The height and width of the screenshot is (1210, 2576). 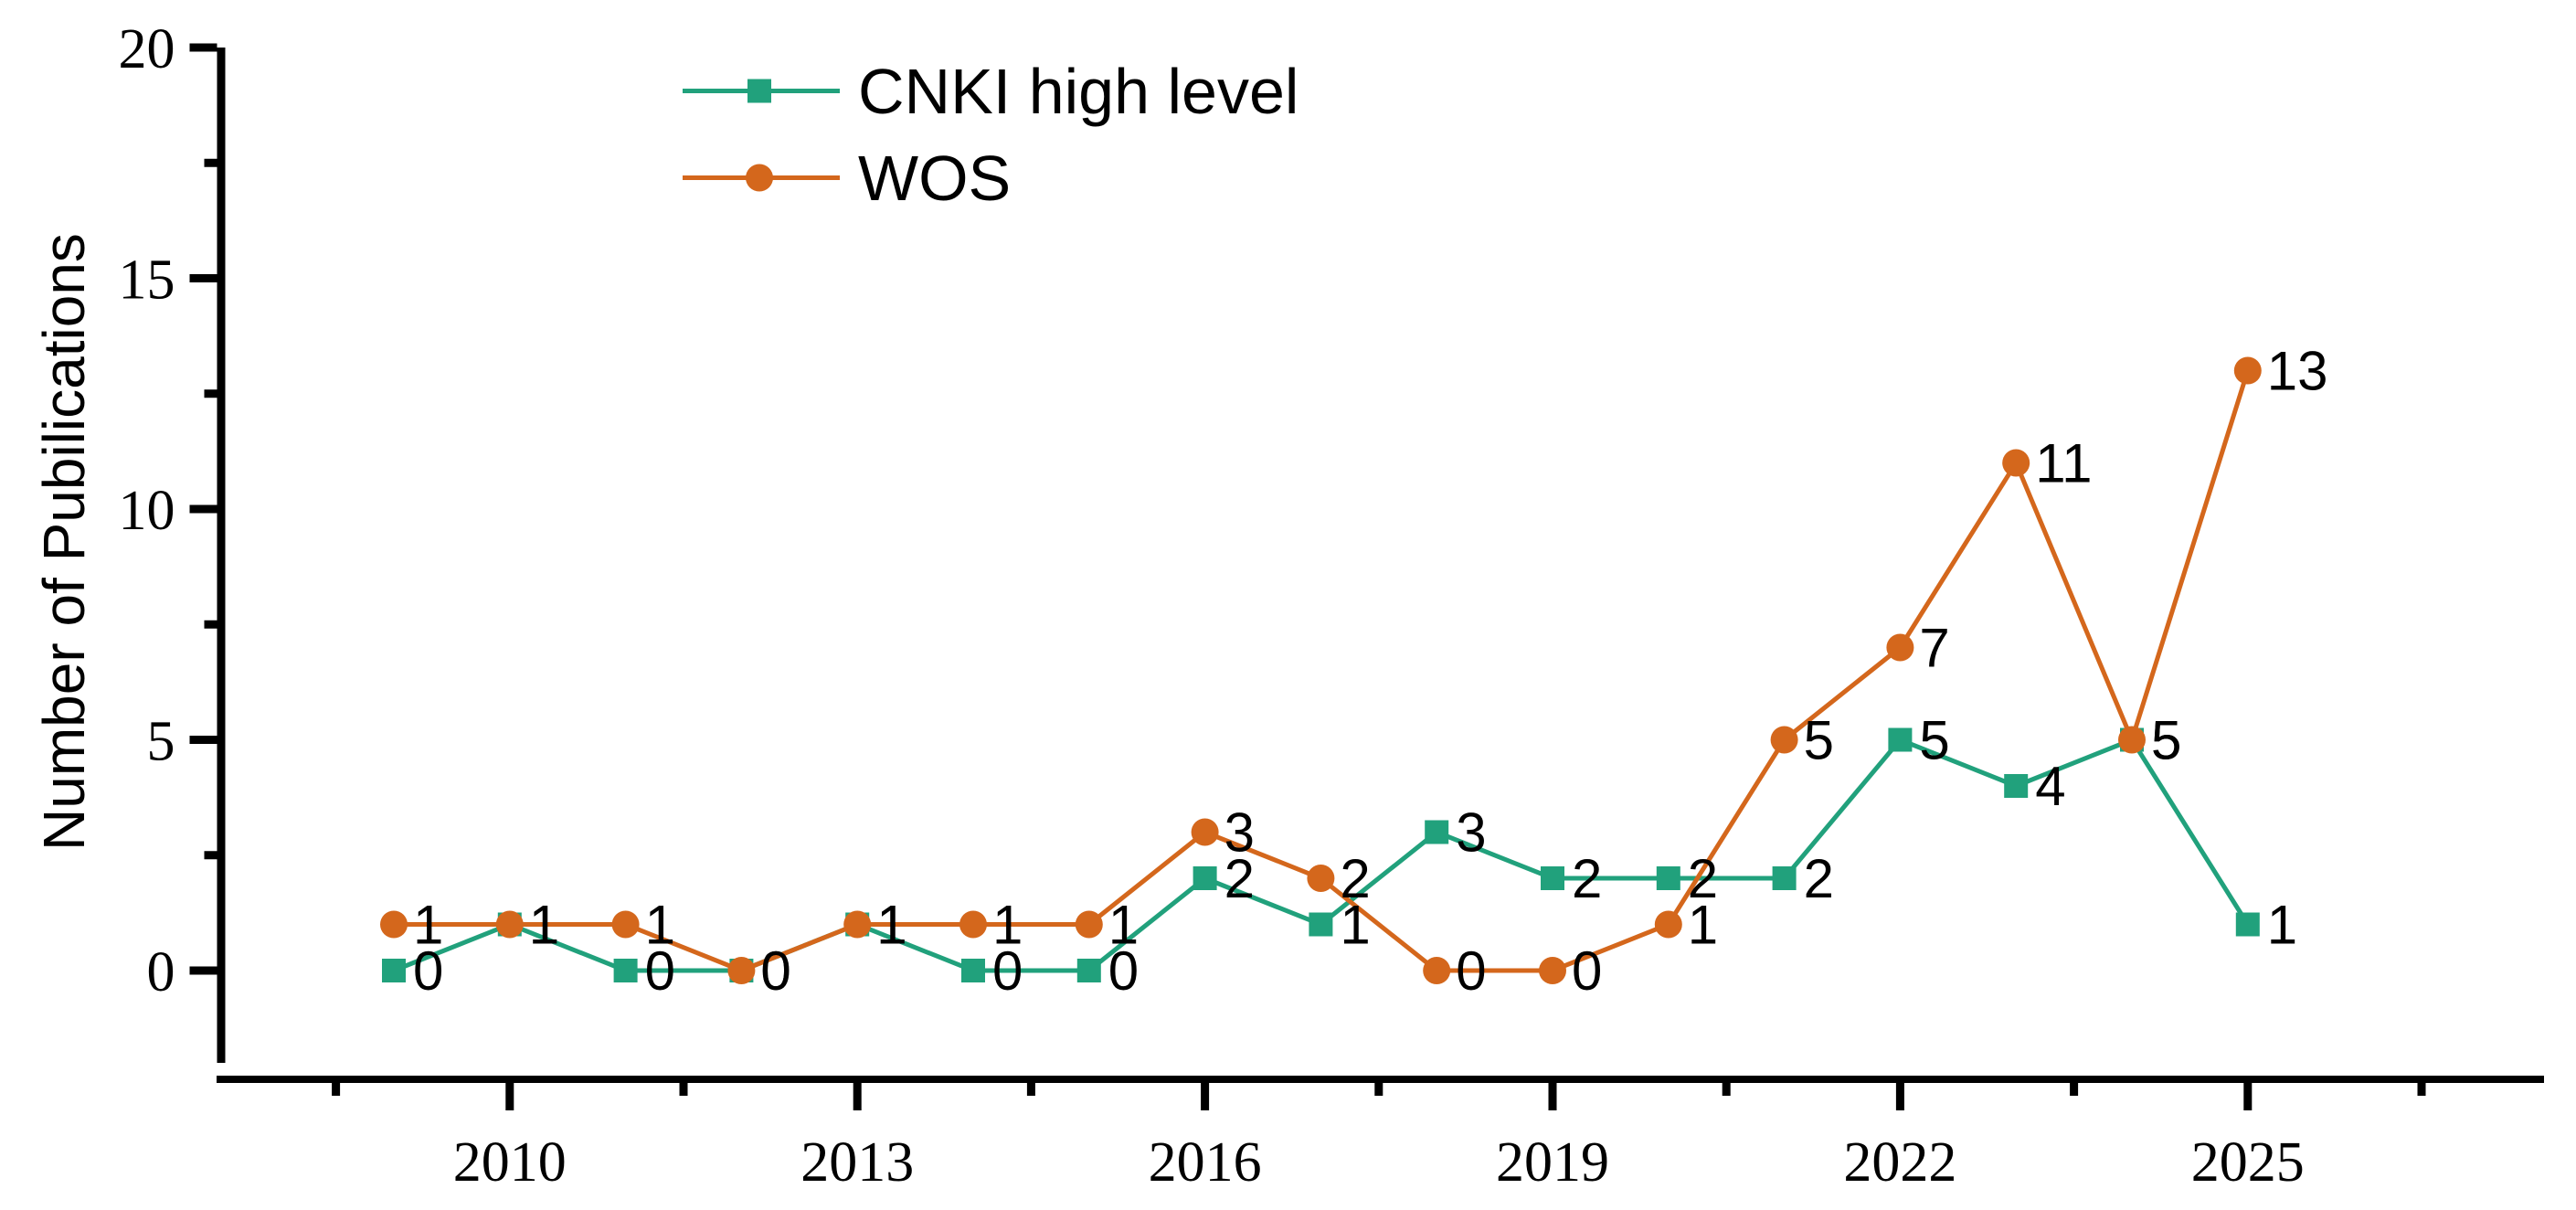 What do you see at coordinates (147, 511) in the screenshot?
I see `y-tick-label: 10` at bounding box center [147, 511].